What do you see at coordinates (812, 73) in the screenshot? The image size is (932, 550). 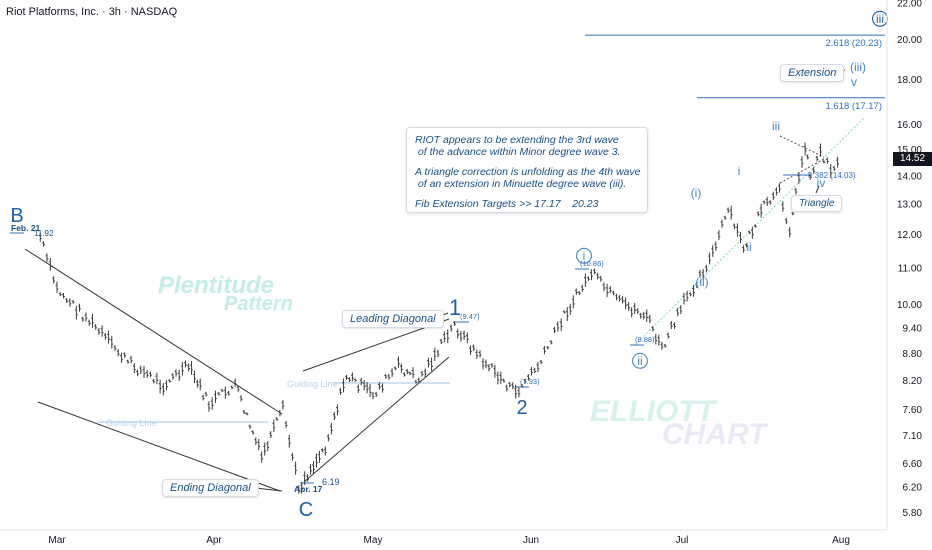 I see `extension-label: Extension` at bounding box center [812, 73].